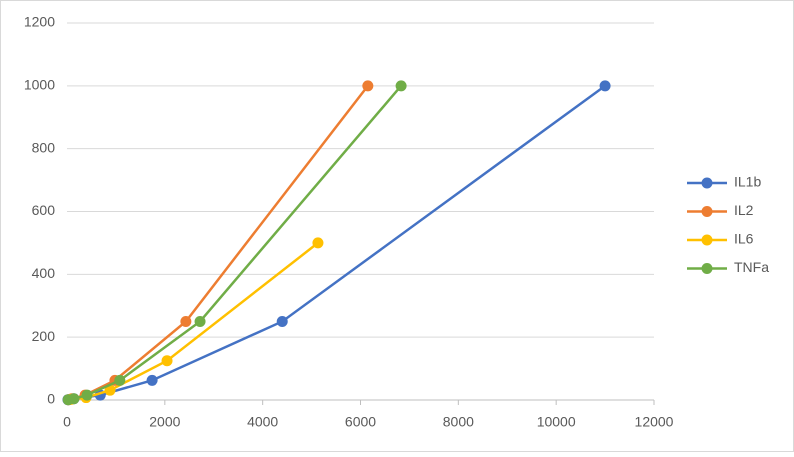  What do you see at coordinates (44, 273) in the screenshot?
I see `y-tick-label: 400` at bounding box center [44, 273].